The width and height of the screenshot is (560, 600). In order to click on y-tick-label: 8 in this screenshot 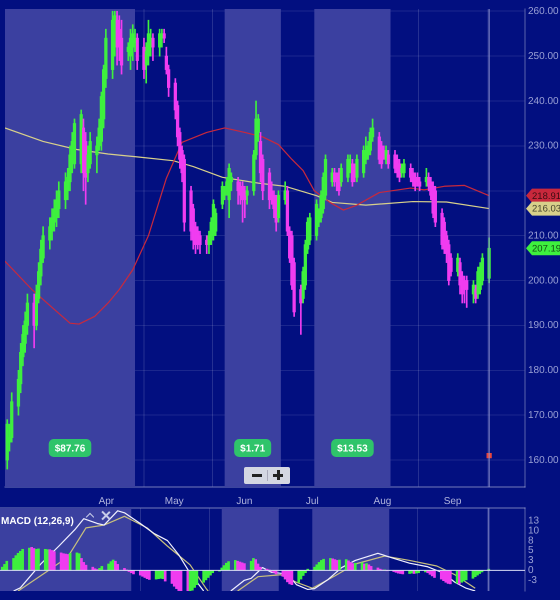, I will do `click(531, 540)`.